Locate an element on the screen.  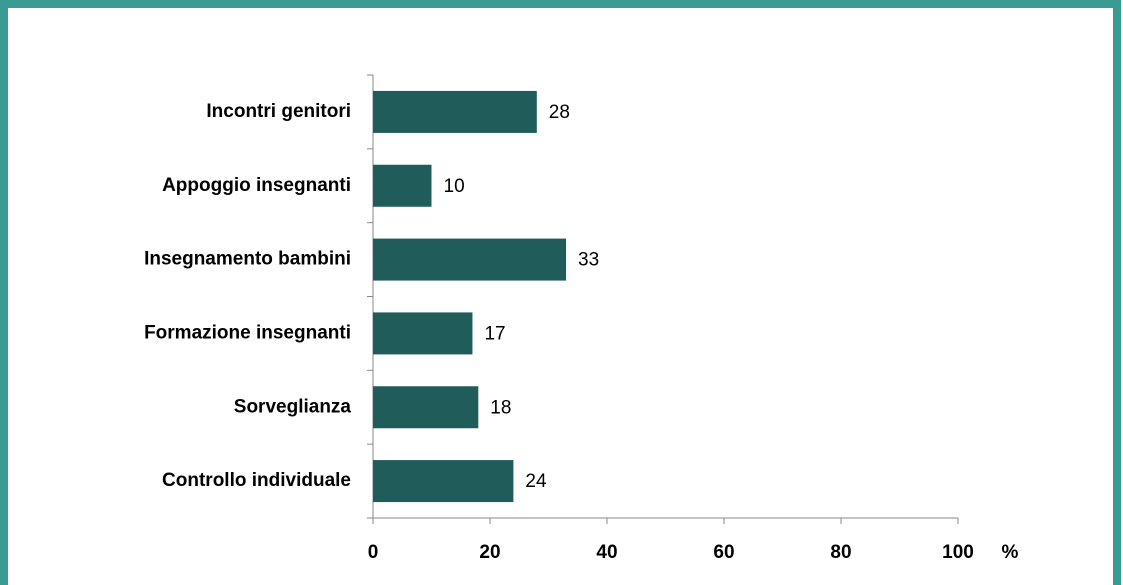
y-tick-label: Sorveglianza is located at coordinates (293, 406).